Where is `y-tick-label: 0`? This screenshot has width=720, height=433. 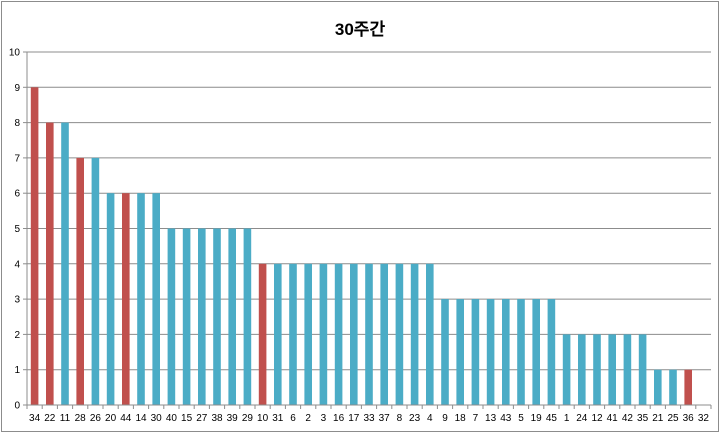
y-tick-label: 0 is located at coordinates (17, 406).